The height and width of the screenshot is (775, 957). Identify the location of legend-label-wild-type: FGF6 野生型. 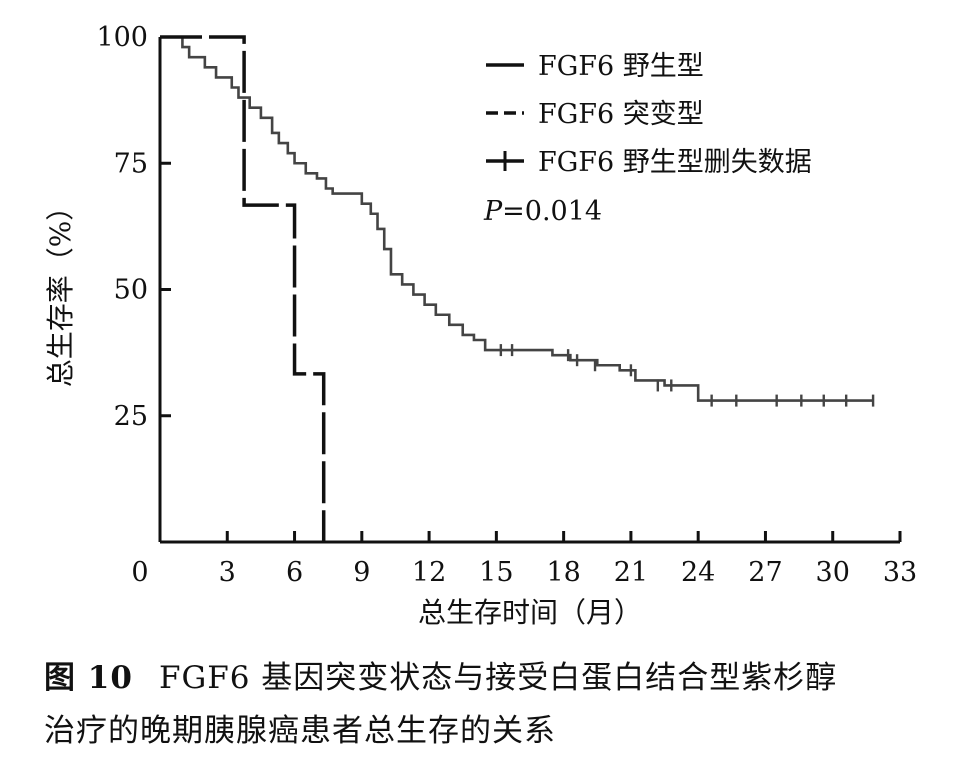
(621, 66).